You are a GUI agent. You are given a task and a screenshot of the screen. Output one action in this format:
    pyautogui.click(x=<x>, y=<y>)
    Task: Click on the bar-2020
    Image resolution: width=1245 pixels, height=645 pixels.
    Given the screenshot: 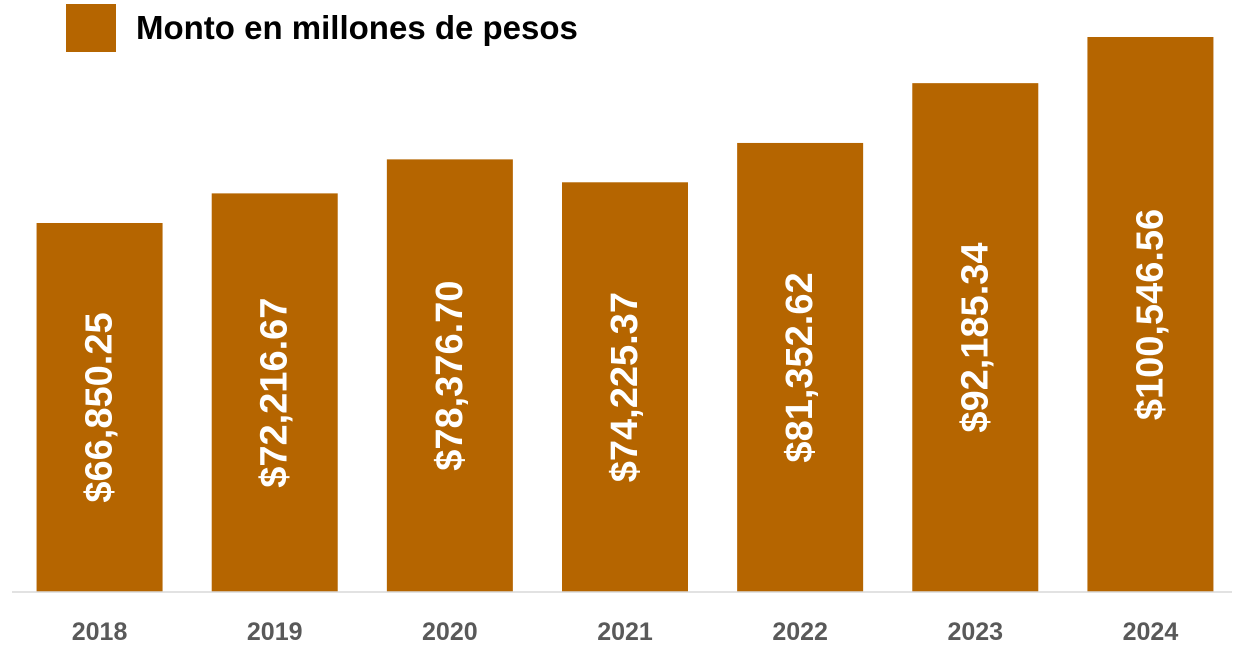 What is the action you would take?
    pyautogui.click(x=449, y=375)
    